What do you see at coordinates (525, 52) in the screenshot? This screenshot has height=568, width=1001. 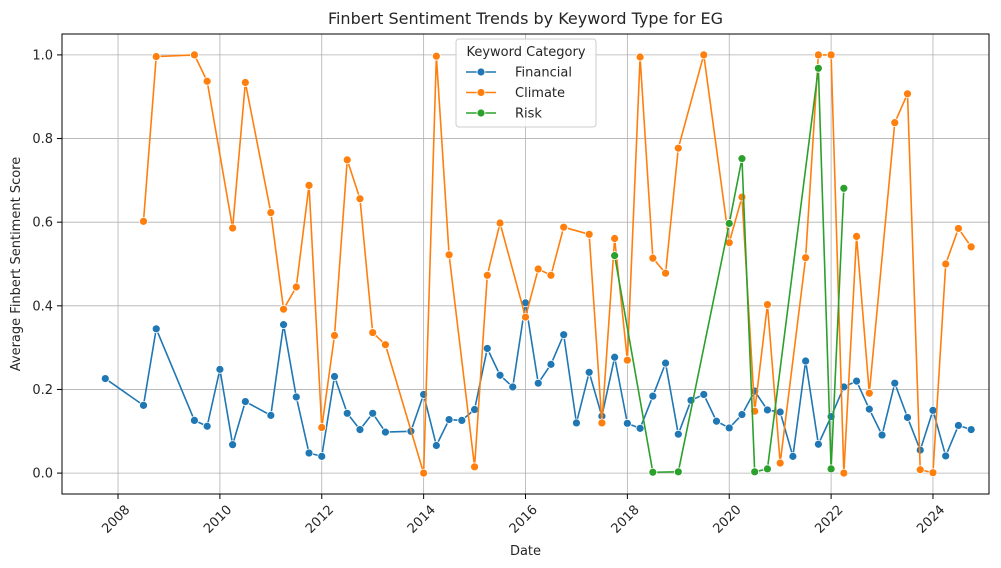 I see `legend-title: Keyword Category` at bounding box center [525, 52].